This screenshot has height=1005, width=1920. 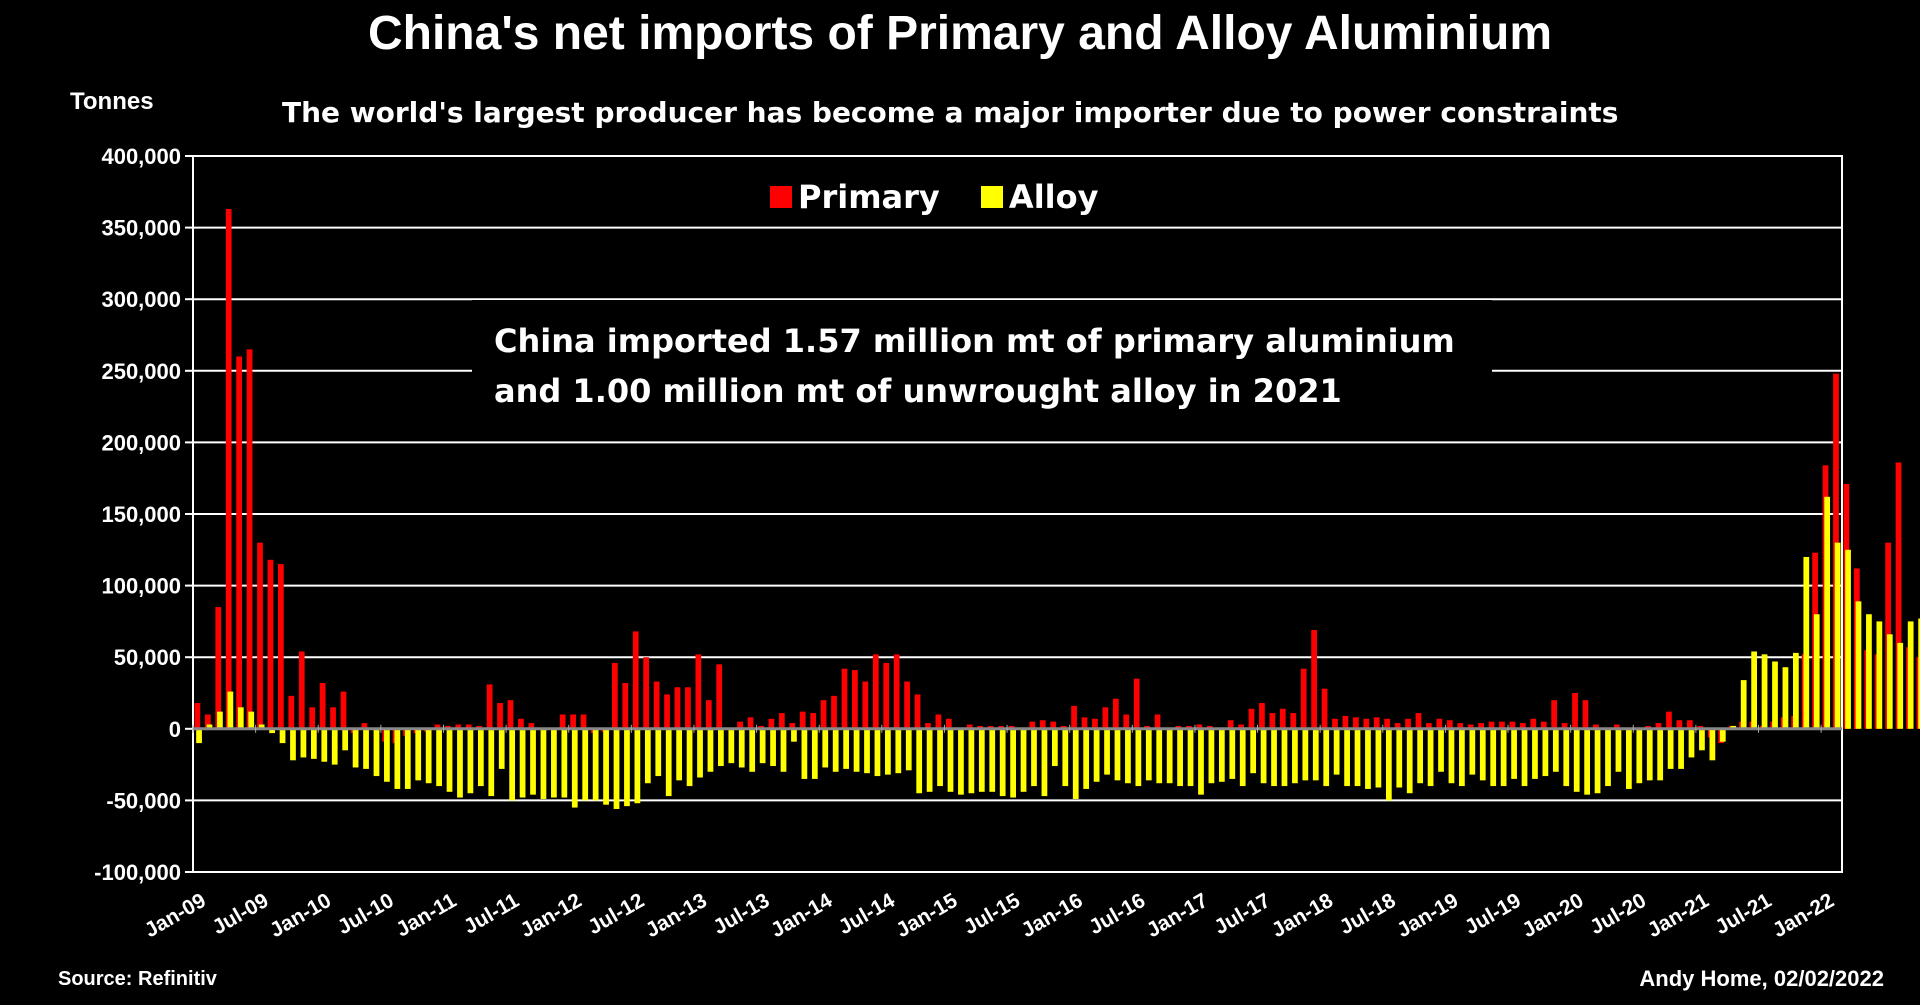 What do you see at coordinates (741, 914) in the screenshot?
I see `x-tick-label: Jul-13` at bounding box center [741, 914].